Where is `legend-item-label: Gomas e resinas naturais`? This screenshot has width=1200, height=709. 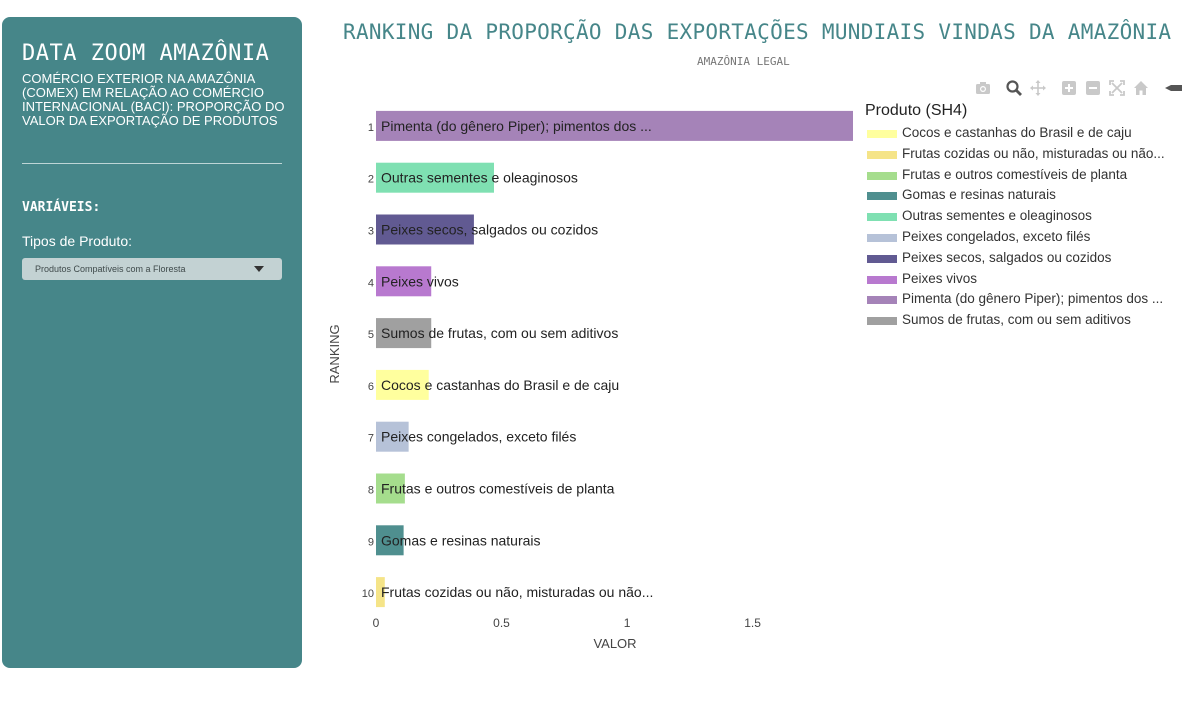
legend-item-label: Gomas e resinas naturais is located at coordinates (979, 195).